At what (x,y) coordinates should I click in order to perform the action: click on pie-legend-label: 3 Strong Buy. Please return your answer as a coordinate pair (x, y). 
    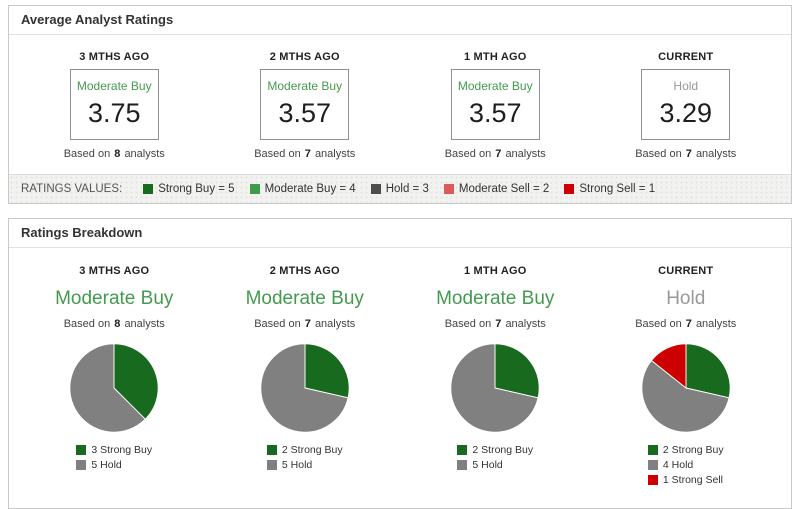
    Looking at the image, I should click on (122, 450).